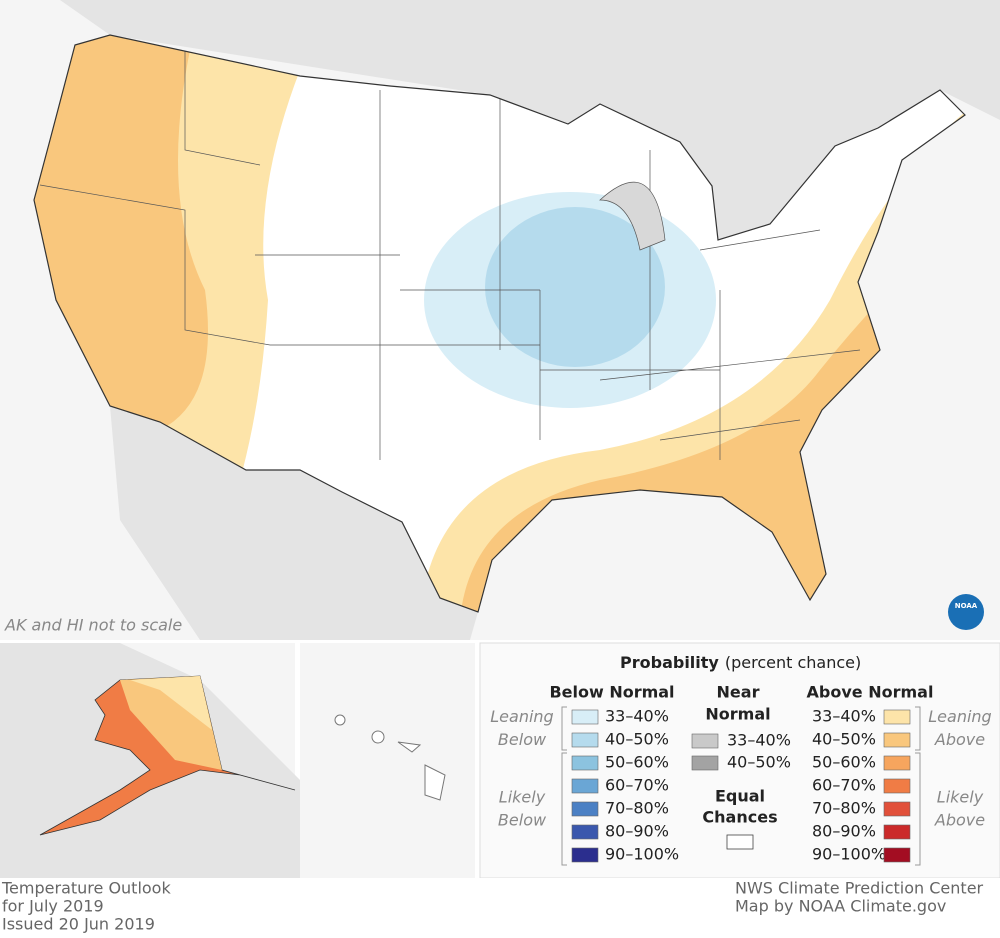 Image resolution: width=1000 pixels, height=938 pixels. What do you see at coordinates (78, 924) in the screenshot?
I see `footer-line: Issued 20 Jun 2019` at bounding box center [78, 924].